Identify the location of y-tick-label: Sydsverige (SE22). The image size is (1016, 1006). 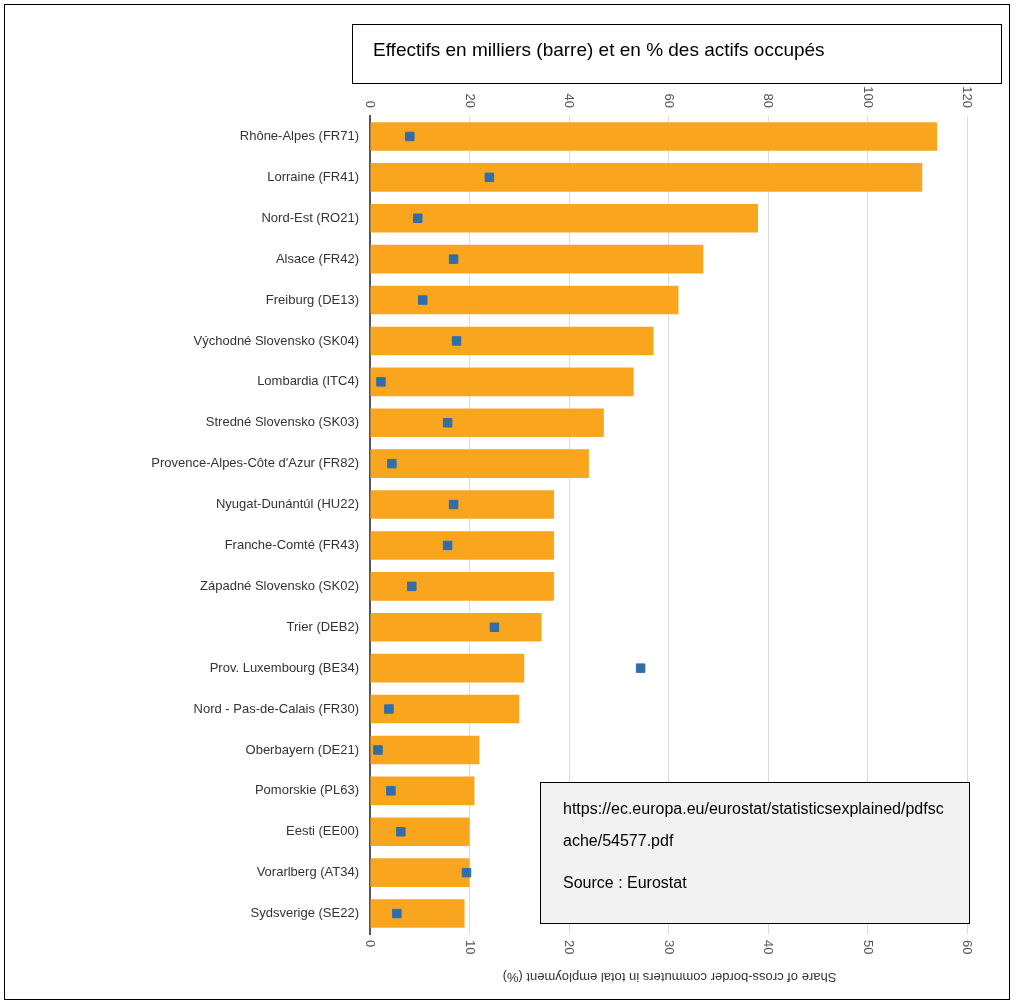
(304, 913).